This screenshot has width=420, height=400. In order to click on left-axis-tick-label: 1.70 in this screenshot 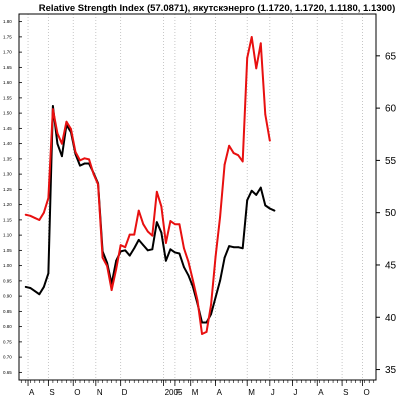, I will do `click(7, 52)`.